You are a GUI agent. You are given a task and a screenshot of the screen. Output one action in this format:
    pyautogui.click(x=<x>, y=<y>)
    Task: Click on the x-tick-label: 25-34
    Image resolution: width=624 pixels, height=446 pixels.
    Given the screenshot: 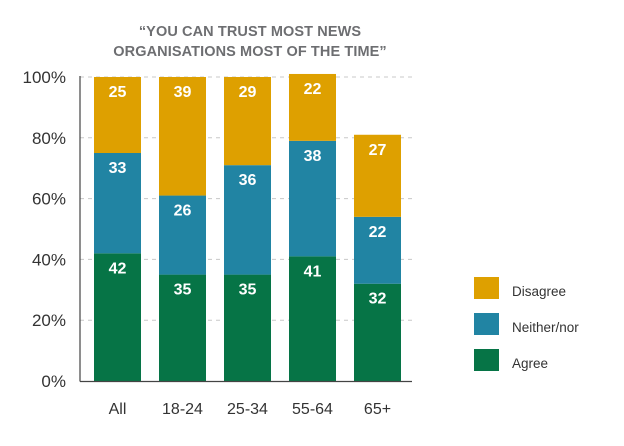 What is the action you would take?
    pyautogui.click(x=247, y=409)
    